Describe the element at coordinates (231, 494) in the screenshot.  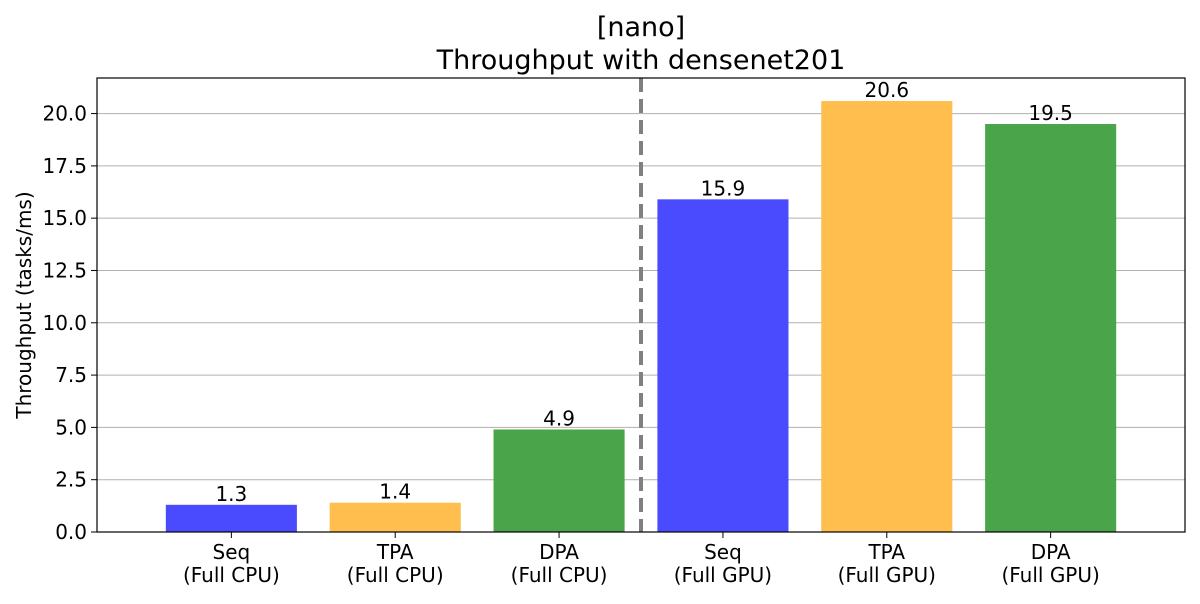
I see `bar-value-label: 1.3` at that location.